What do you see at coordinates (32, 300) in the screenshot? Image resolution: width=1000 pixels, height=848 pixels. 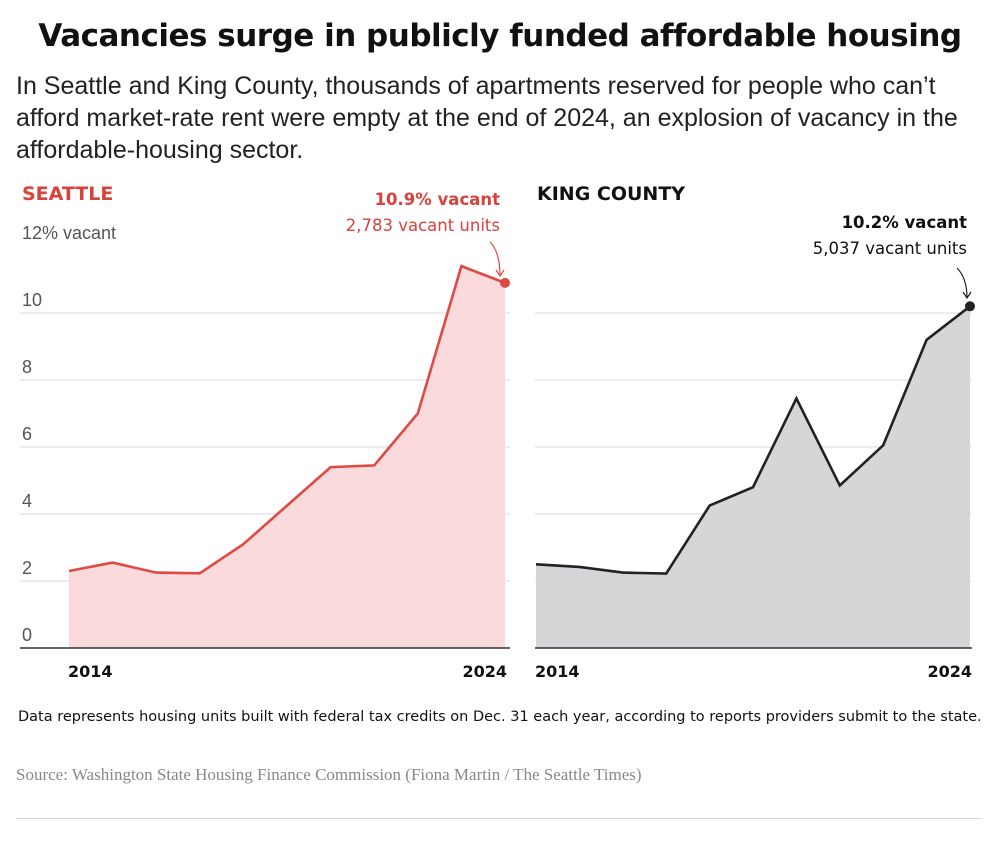 I see `y-tick-label-10: 10` at bounding box center [32, 300].